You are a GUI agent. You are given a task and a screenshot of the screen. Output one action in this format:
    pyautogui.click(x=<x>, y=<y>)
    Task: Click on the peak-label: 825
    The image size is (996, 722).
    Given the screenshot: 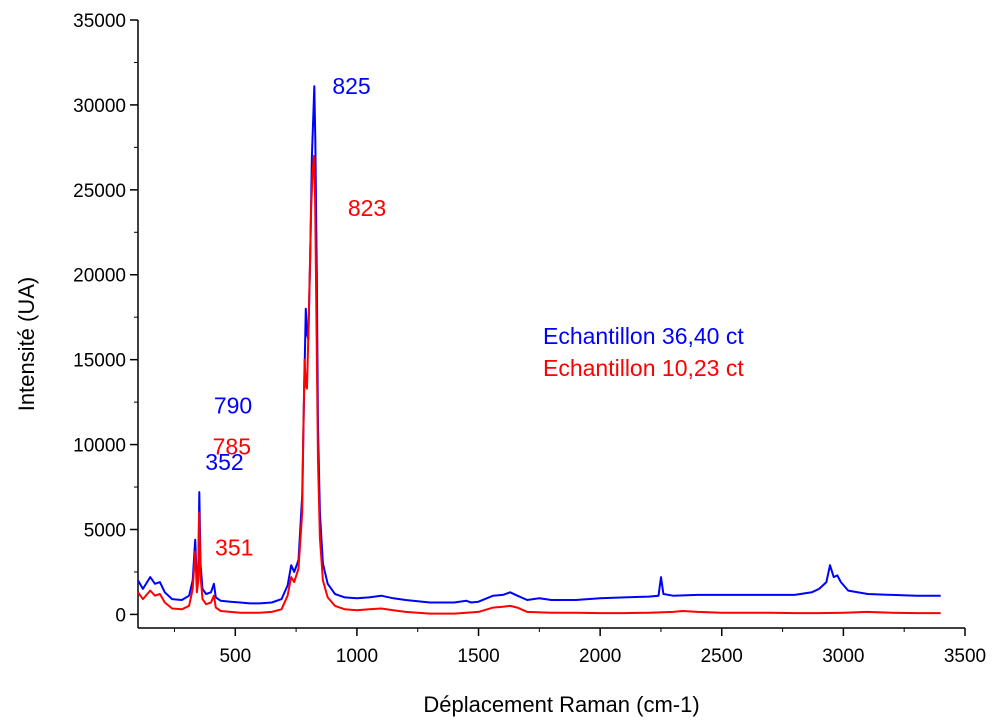 What is the action you would take?
    pyautogui.click(x=351, y=86)
    